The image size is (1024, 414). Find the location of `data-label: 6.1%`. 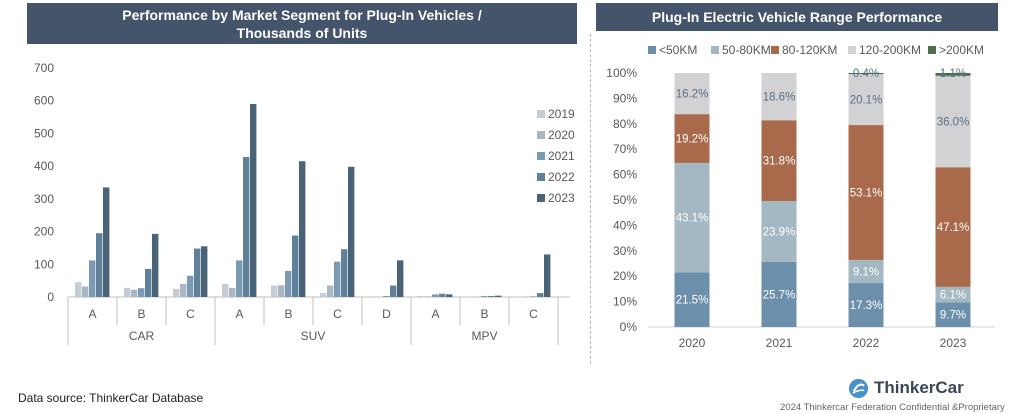

data-label: 6.1% is located at coordinates (953, 296).